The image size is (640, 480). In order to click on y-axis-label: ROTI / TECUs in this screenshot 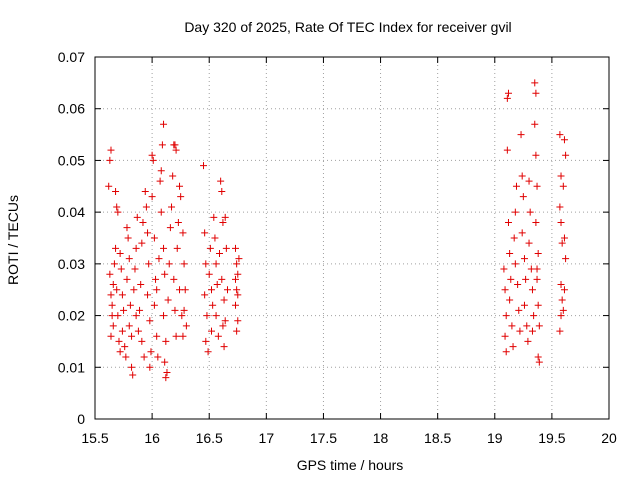, I will do `click(13, 240)`.